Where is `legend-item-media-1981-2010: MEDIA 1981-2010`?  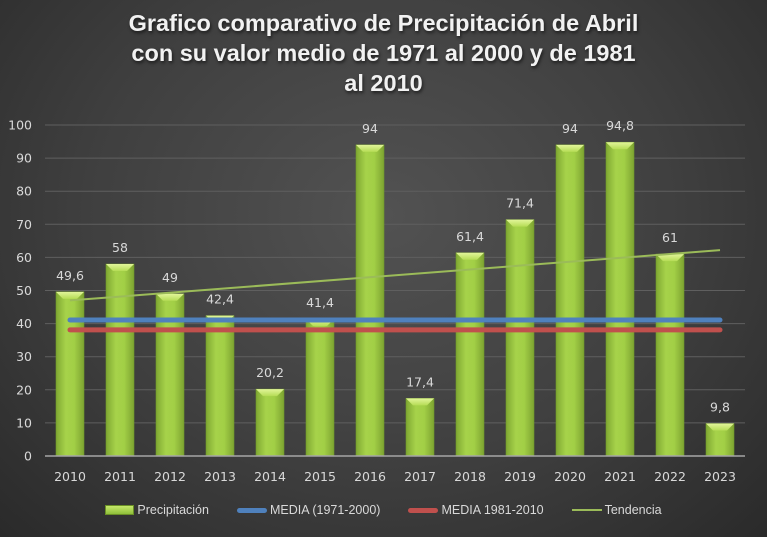
legend-item-media-1981-2010: MEDIA 1981-2010 is located at coordinates (476, 510).